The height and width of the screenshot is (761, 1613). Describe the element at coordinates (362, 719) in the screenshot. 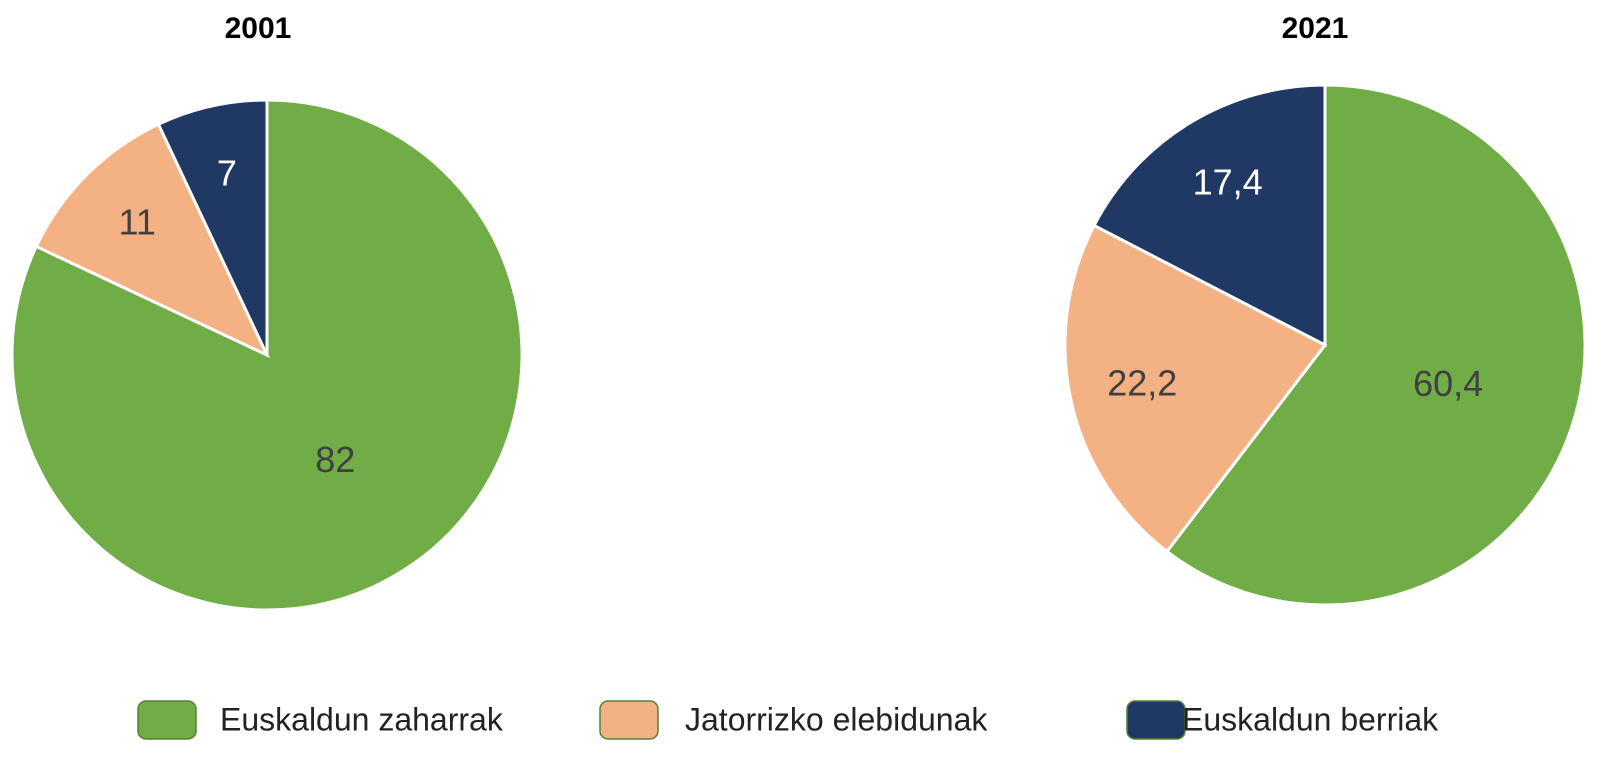

I see `legend-label: Euskaldun zaharrak` at that location.